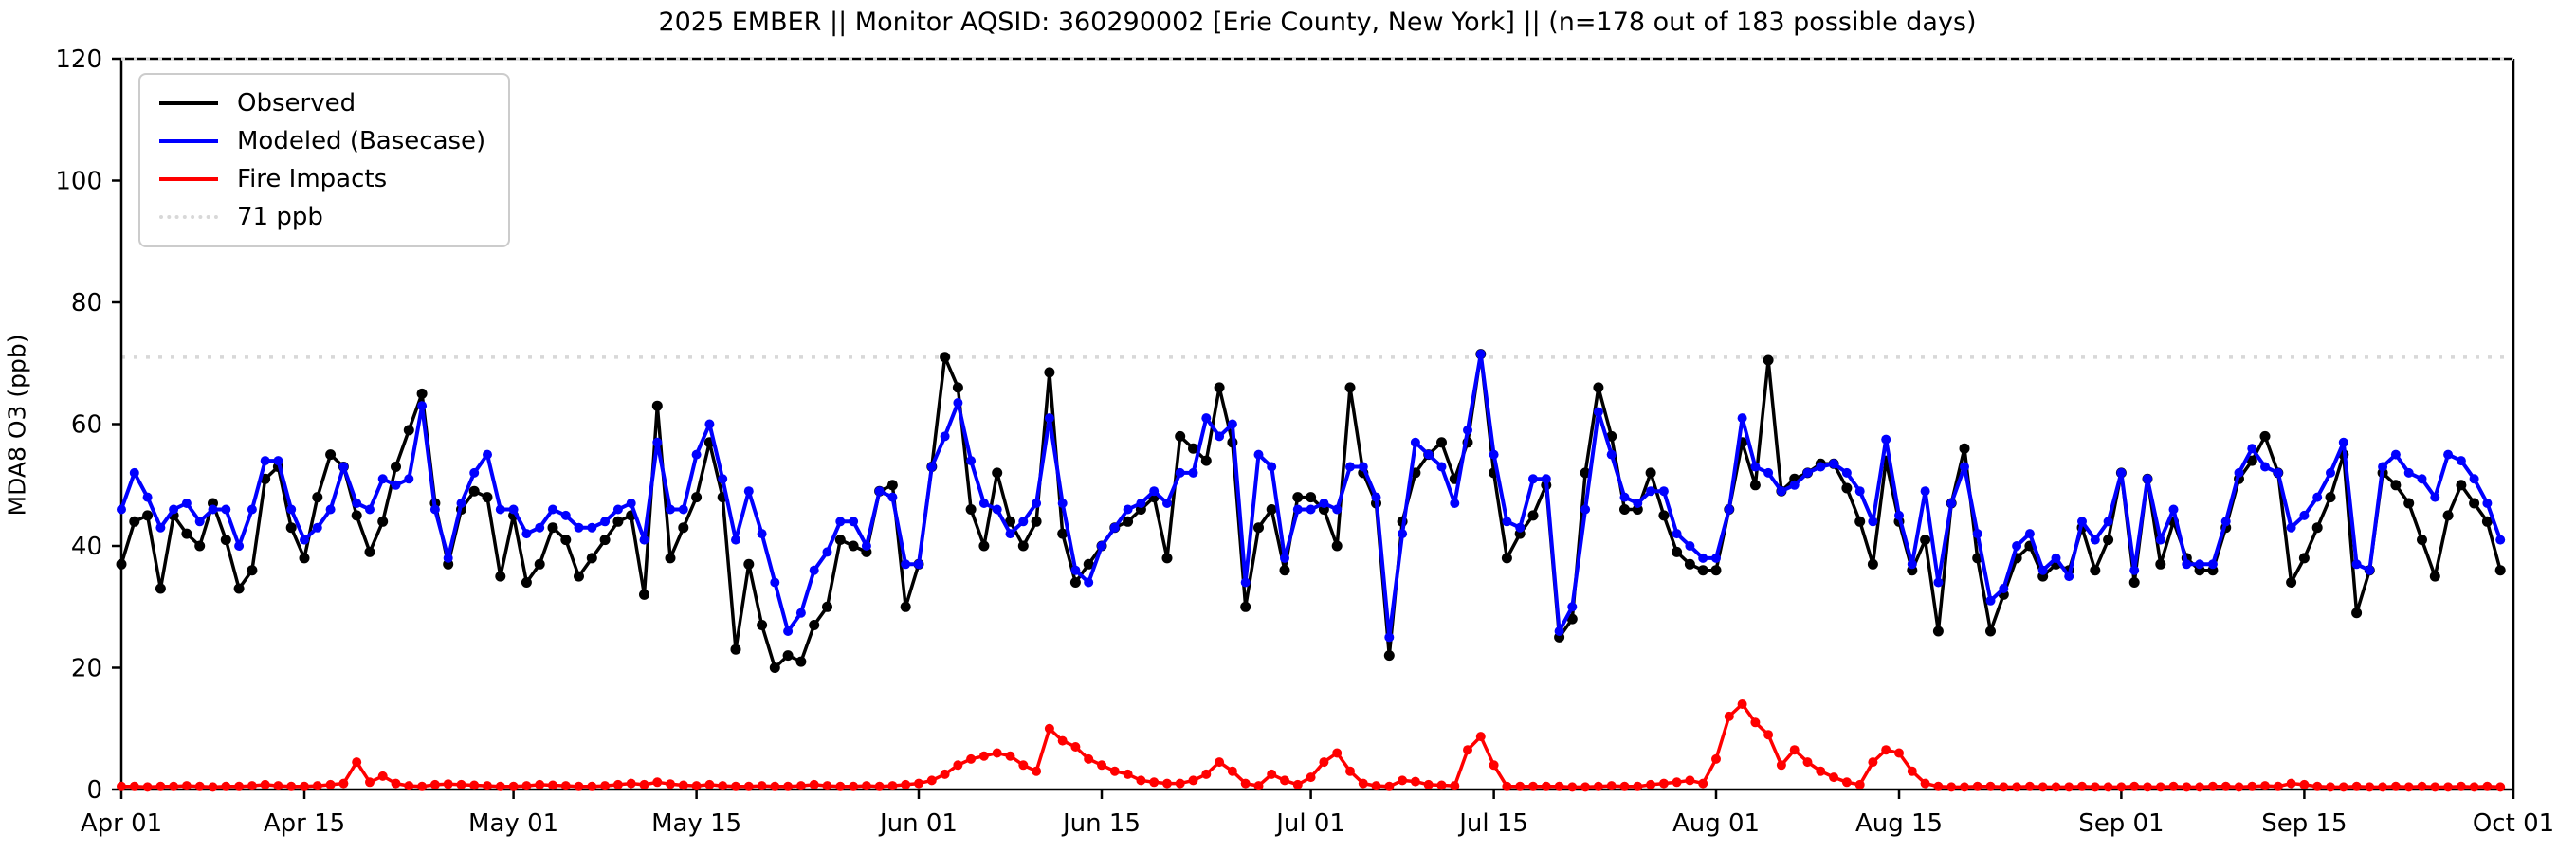 The image size is (2576, 853). What do you see at coordinates (86, 425) in the screenshot?
I see `y-tick-label: 60` at bounding box center [86, 425].